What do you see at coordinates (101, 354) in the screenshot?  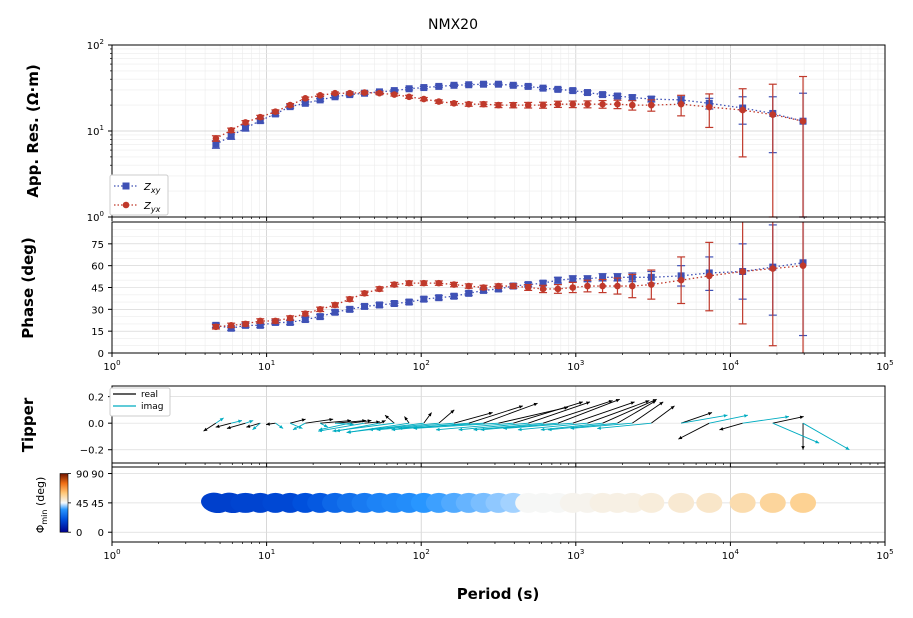 I see `y-tick-label: 0` at bounding box center [101, 354].